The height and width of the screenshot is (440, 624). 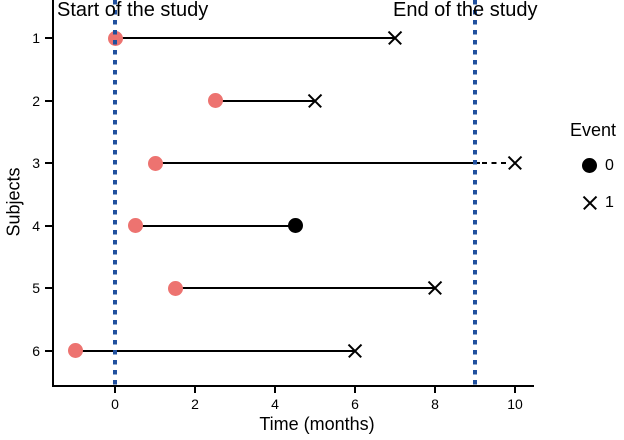 I want to click on legend-title: Event, so click(x=593, y=130).